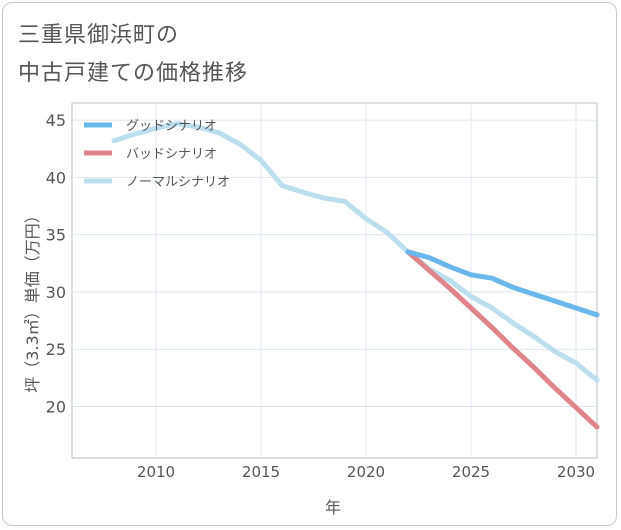 This screenshot has width=621, height=530. What do you see at coordinates (261, 472) in the screenshot?
I see `x-tick-label: 2015` at bounding box center [261, 472].